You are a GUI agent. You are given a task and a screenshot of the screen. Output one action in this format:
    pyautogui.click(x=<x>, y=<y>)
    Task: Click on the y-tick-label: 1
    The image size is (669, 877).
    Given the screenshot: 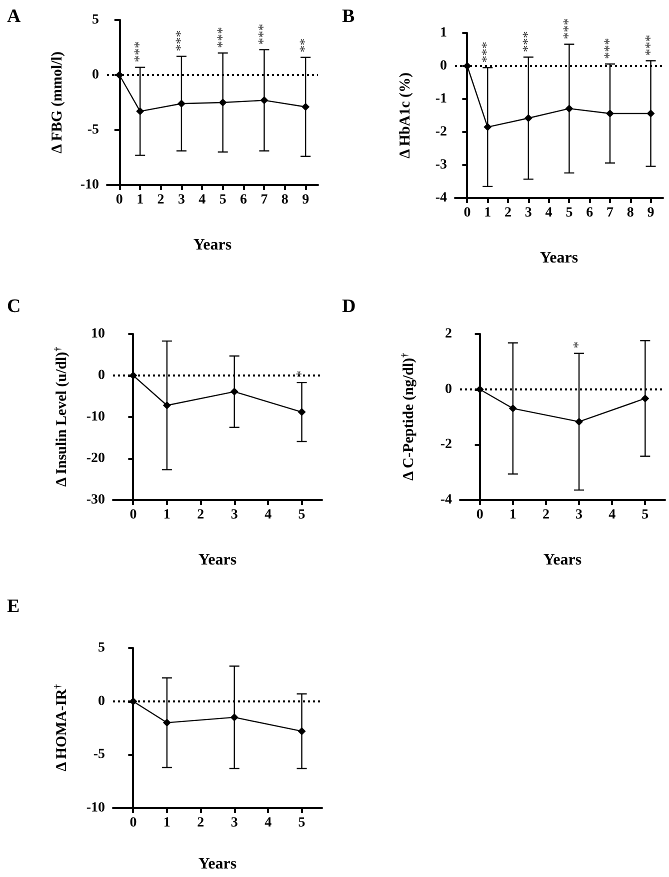 What is the action you would take?
    pyautogui.click(x=443, y=33)
    